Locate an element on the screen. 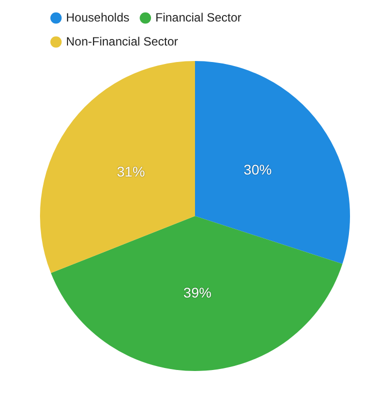 The image size is (390, 403). data-label: 30% is located at coordinates (258, 169).